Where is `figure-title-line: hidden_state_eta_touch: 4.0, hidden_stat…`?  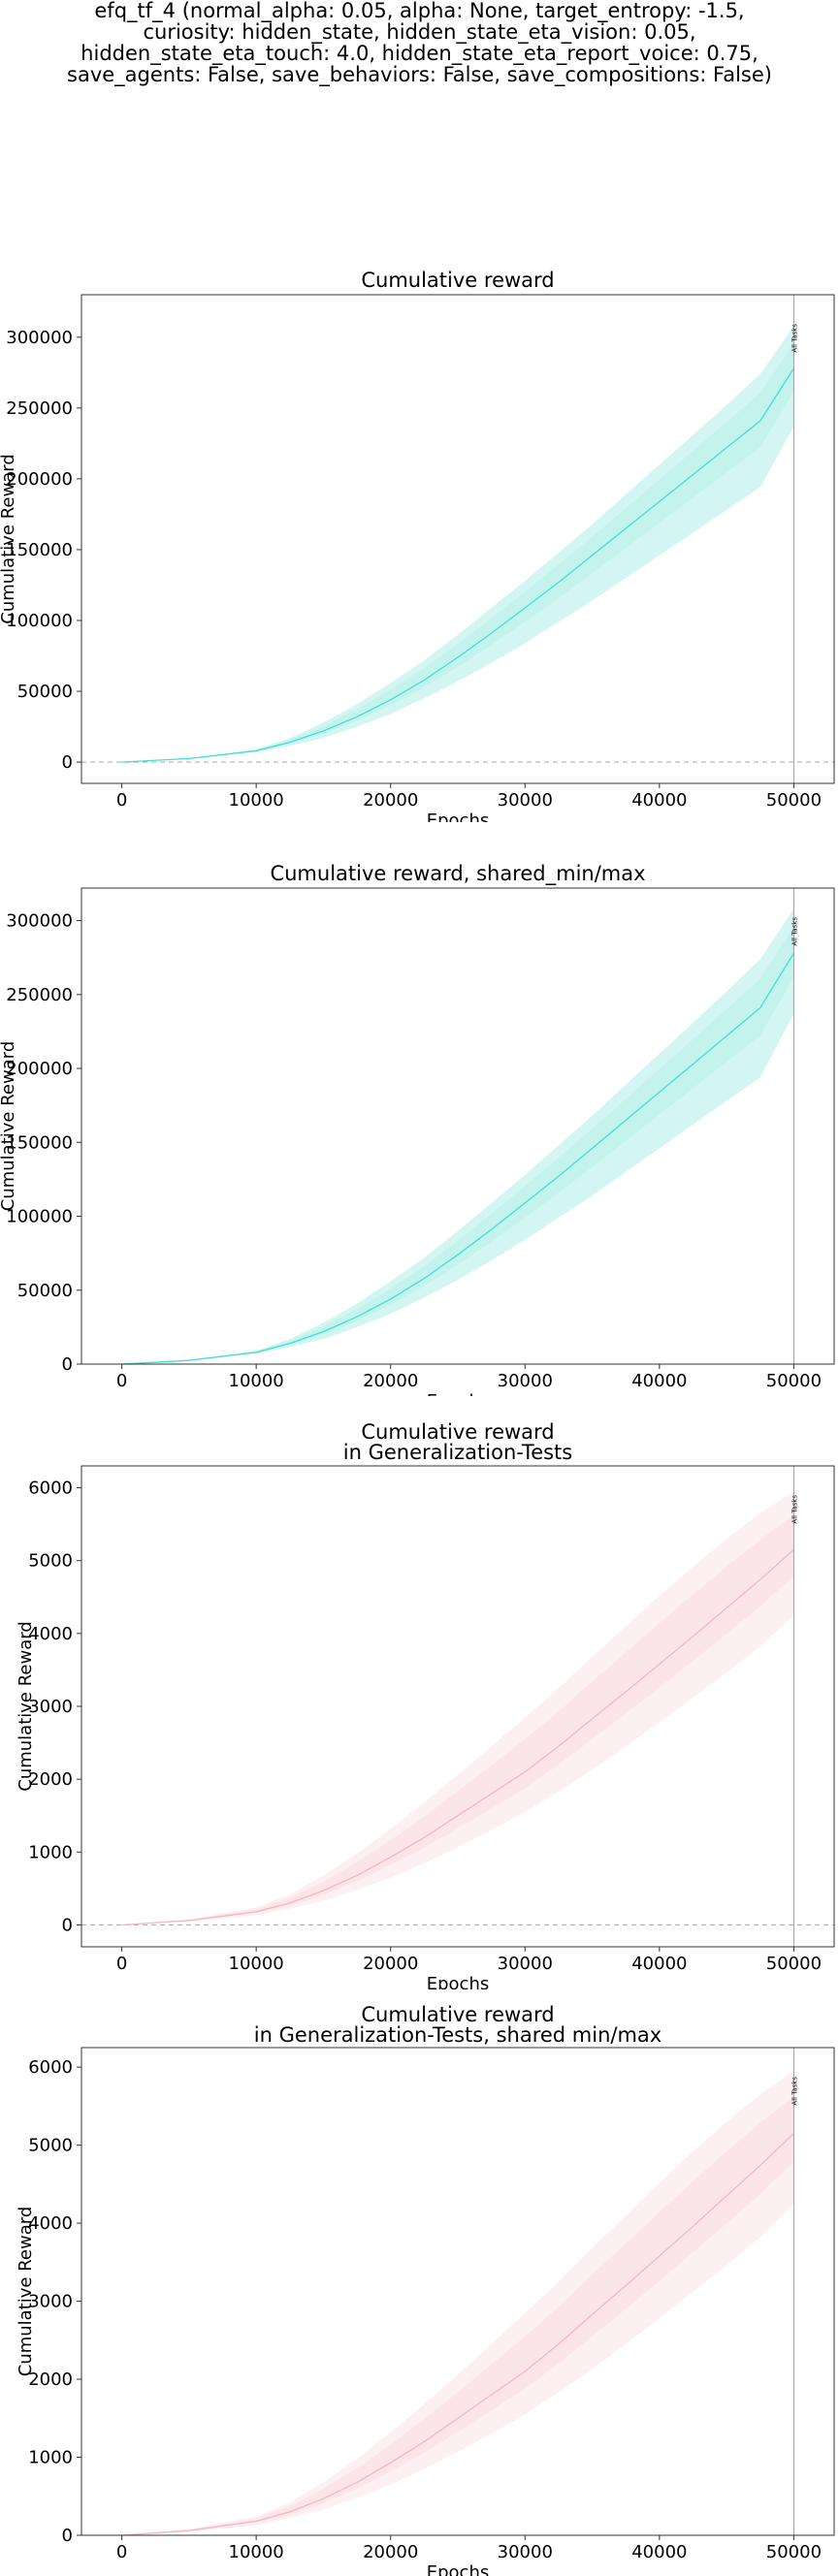 figure-title-line: hidden_state_eta_touch: 4.0, hidden_stat… is located at coordinates (419, 54).